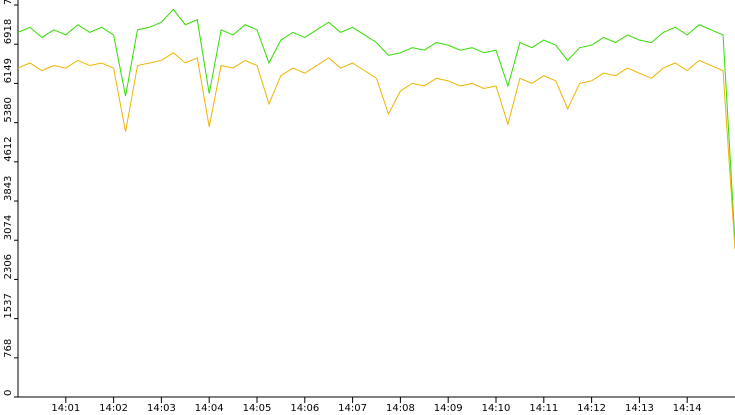 The height and width of the screenshot is (415, 735). What do you see at coordinates (8, 109) in the screenshot?
I see `y-tick-label: 5380` at bounding box center [8, 109].